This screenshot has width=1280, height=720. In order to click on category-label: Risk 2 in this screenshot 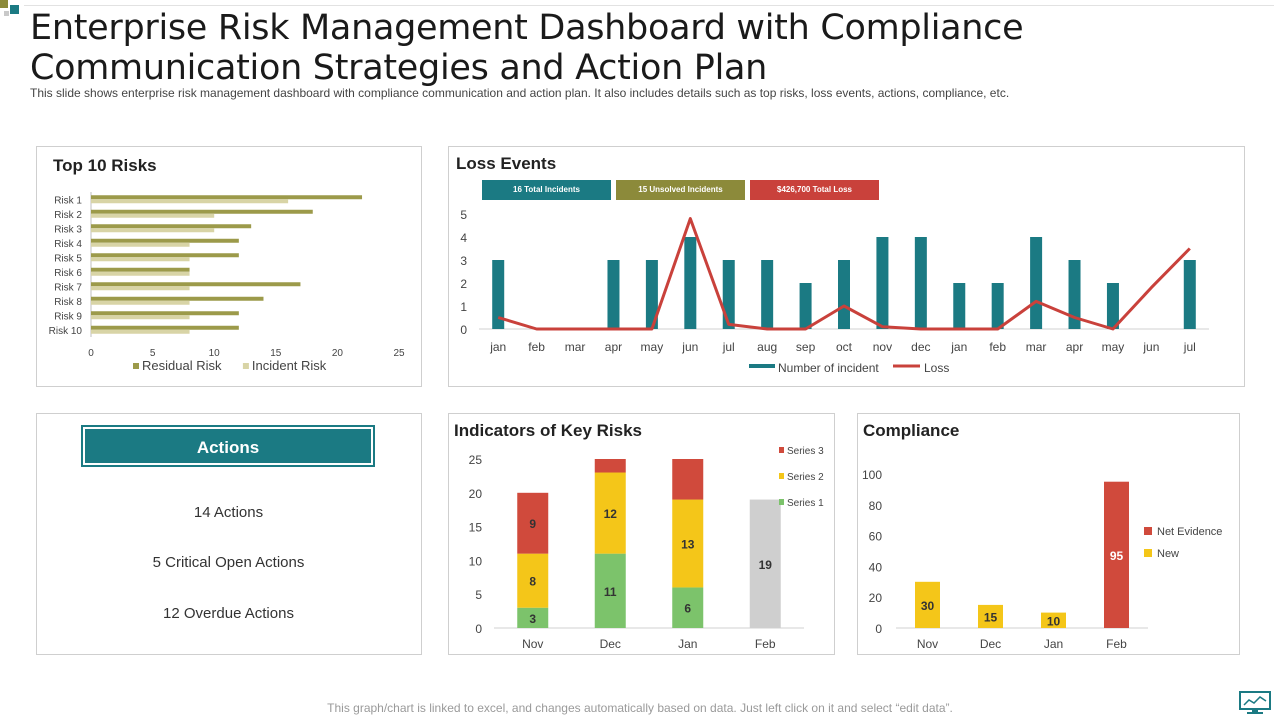, I will do `click(68, 215)`.